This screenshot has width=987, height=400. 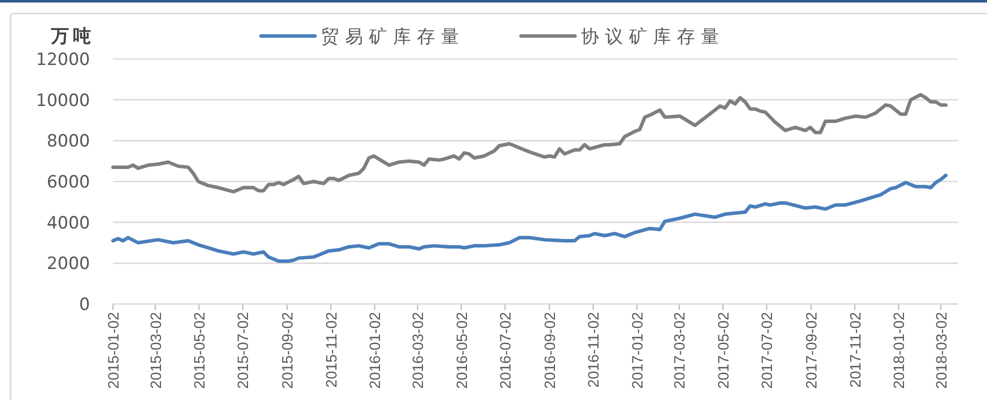 I want to click on xtick-label: 2018-03-02, so click(x=941, y=350).